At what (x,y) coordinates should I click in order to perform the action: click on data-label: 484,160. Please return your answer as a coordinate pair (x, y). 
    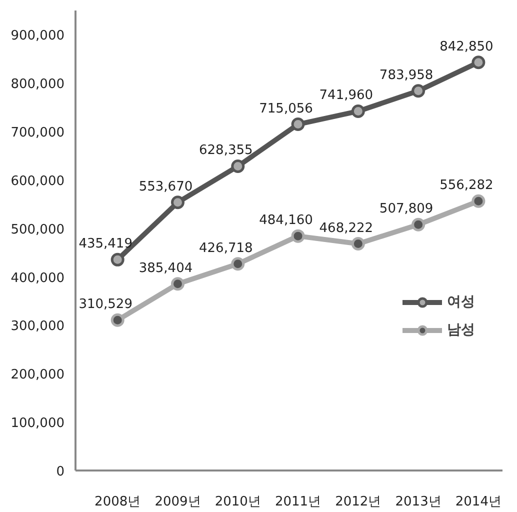
    Looking at the image, I should click on (286, 220).